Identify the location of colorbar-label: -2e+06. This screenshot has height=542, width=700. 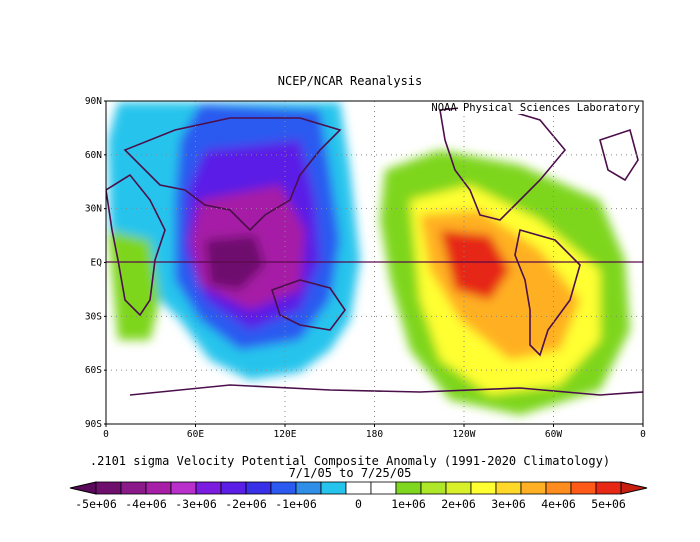
(246, 504).